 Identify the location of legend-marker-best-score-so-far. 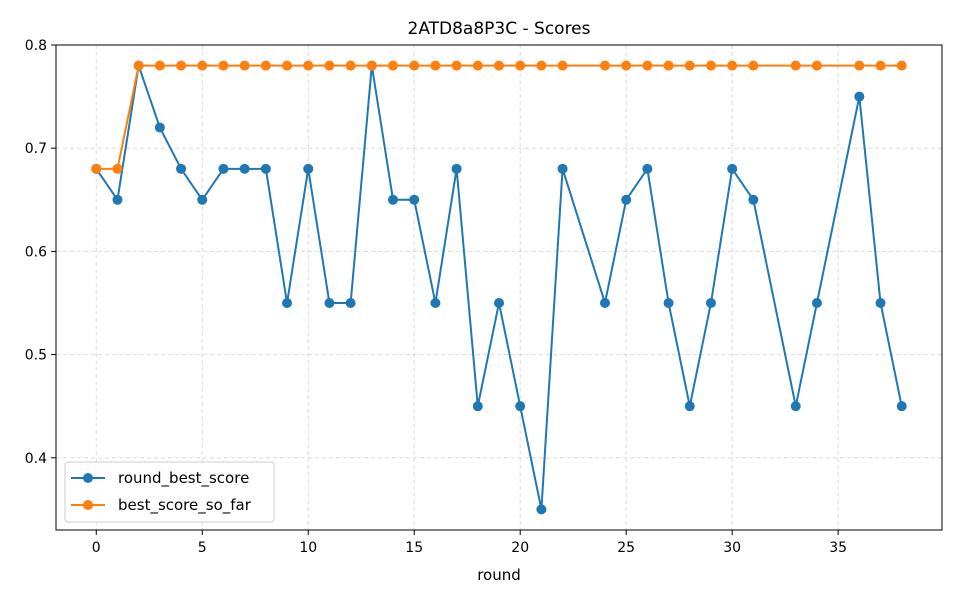
(88, 505).